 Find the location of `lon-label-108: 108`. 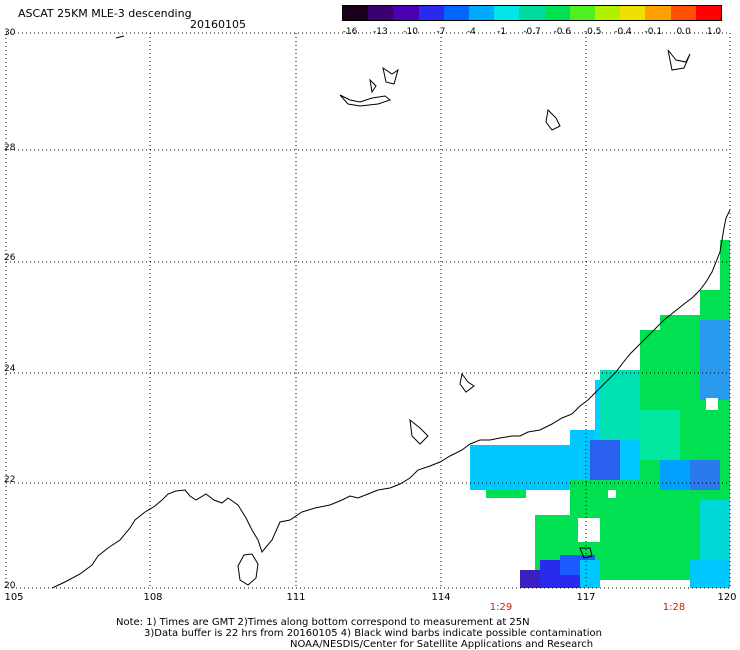

lon-label-108: 108 is located at coordinates (153, 597).